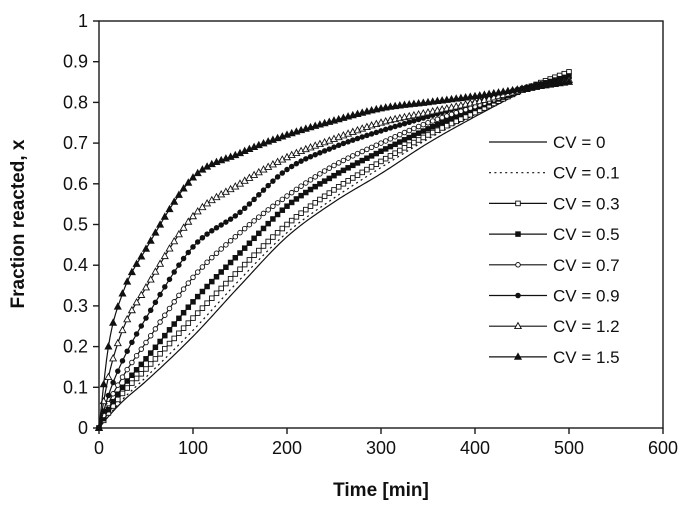  Describe the element at coordinates (586, 296) in the screenshot. I see `legend-label: CV = 0.9` at that location.